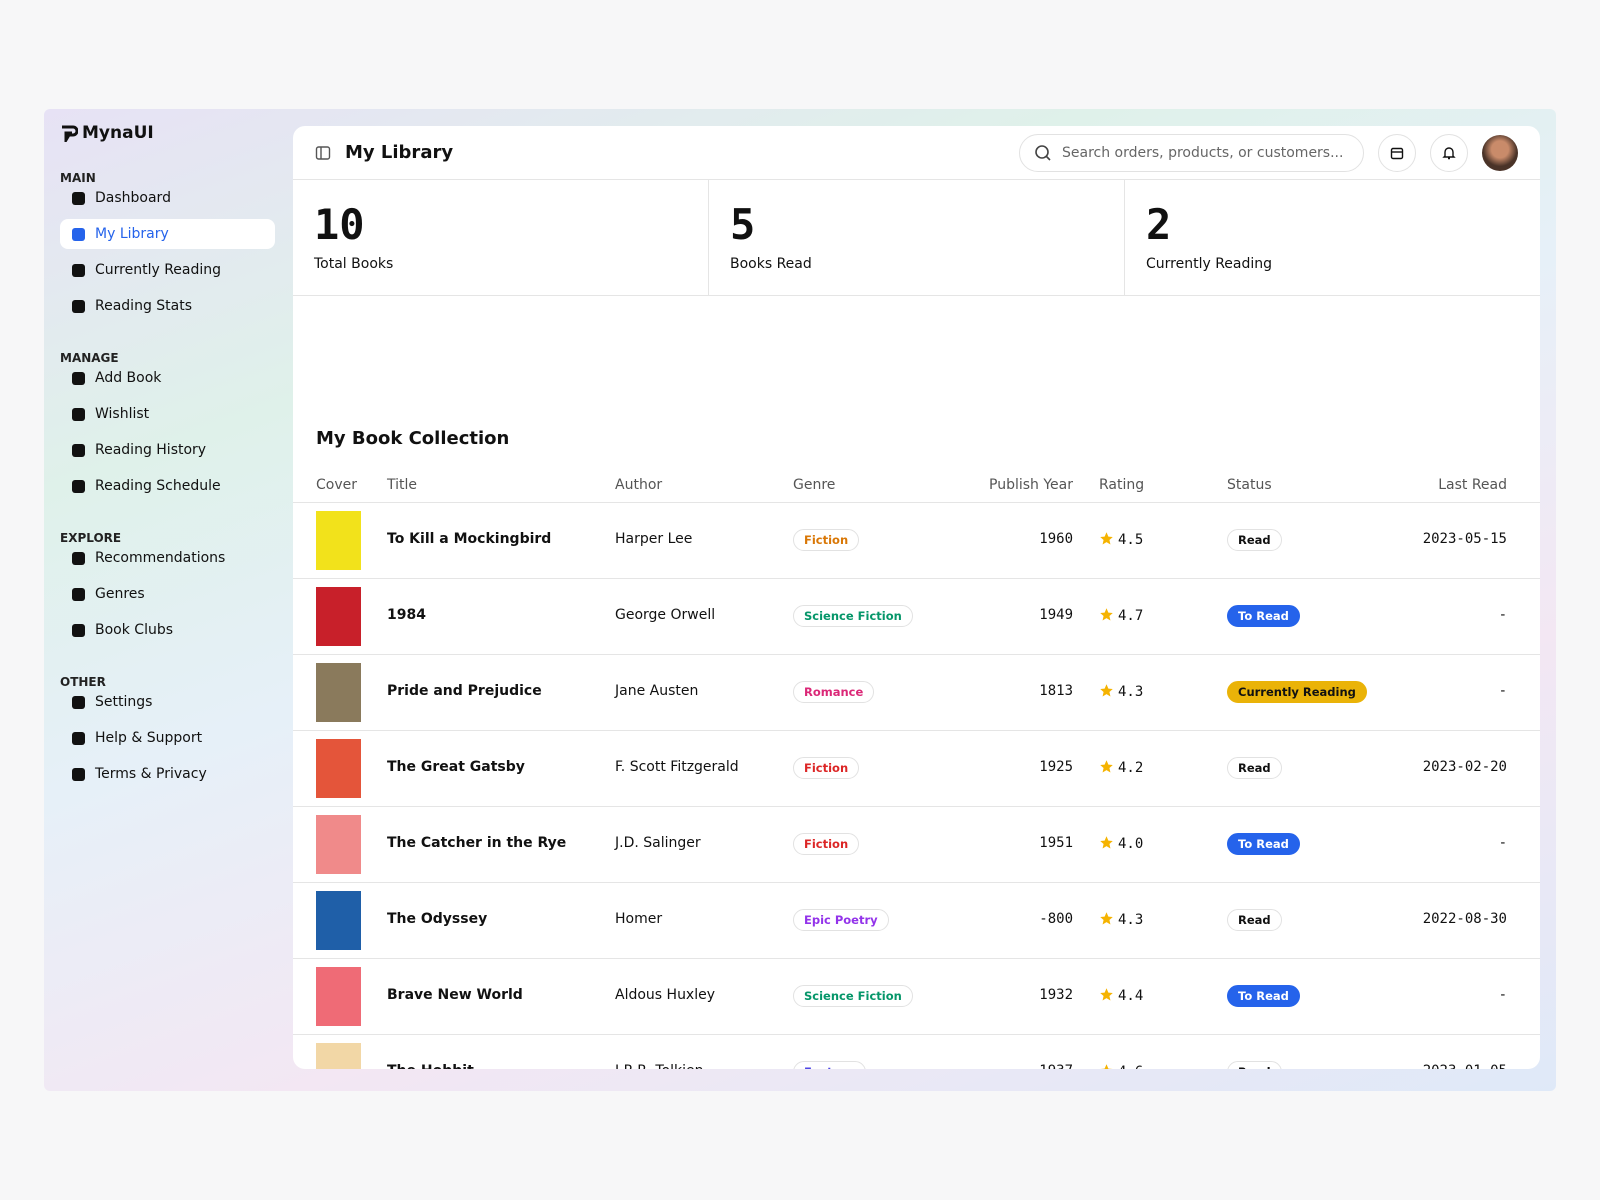 The image size is (1600, 1200). Describe the element at coordinates (124, 702) in the screenshot. I see `nav-label: Settings` at that location.